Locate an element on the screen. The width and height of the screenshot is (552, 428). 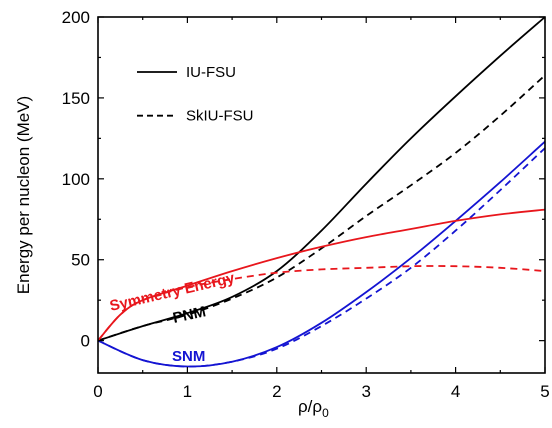
x-axis-title-main: ρ/ρ is located at coordinates (310, 406).